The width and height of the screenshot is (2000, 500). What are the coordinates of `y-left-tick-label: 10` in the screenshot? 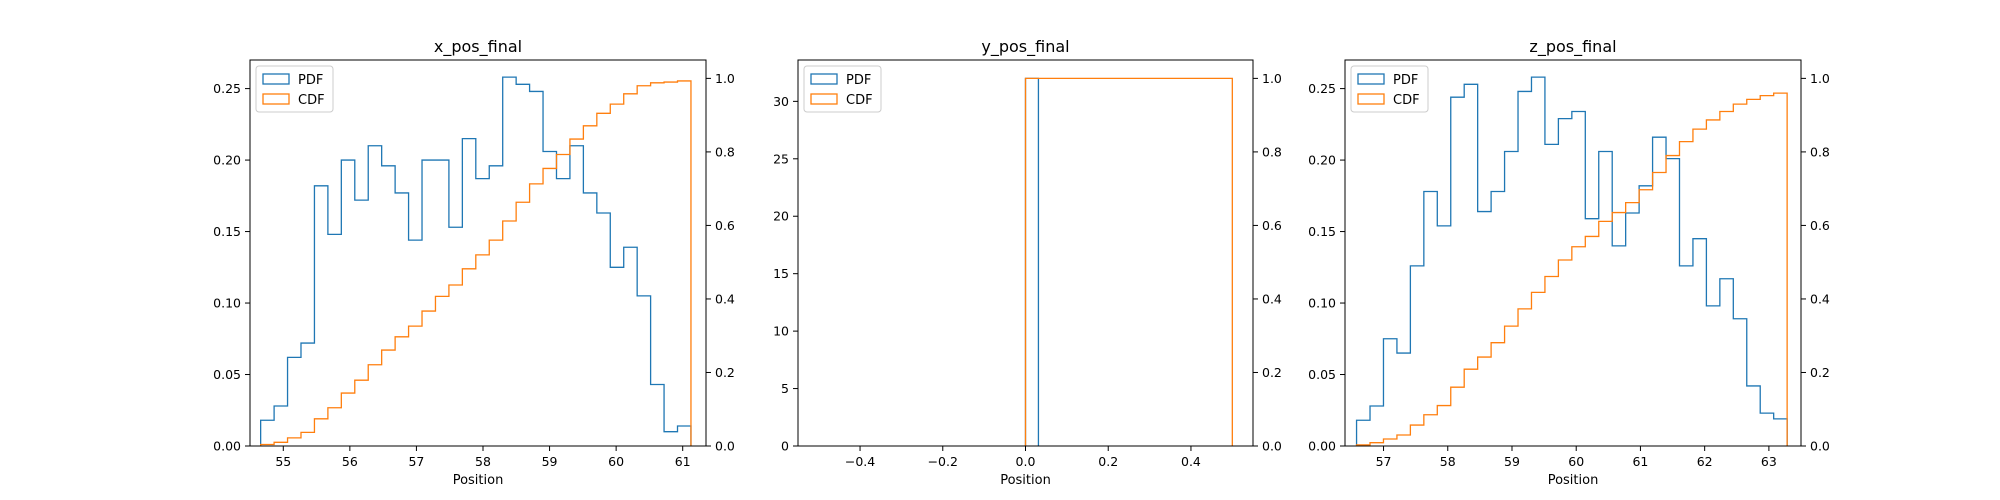 It's located at (781, 331).